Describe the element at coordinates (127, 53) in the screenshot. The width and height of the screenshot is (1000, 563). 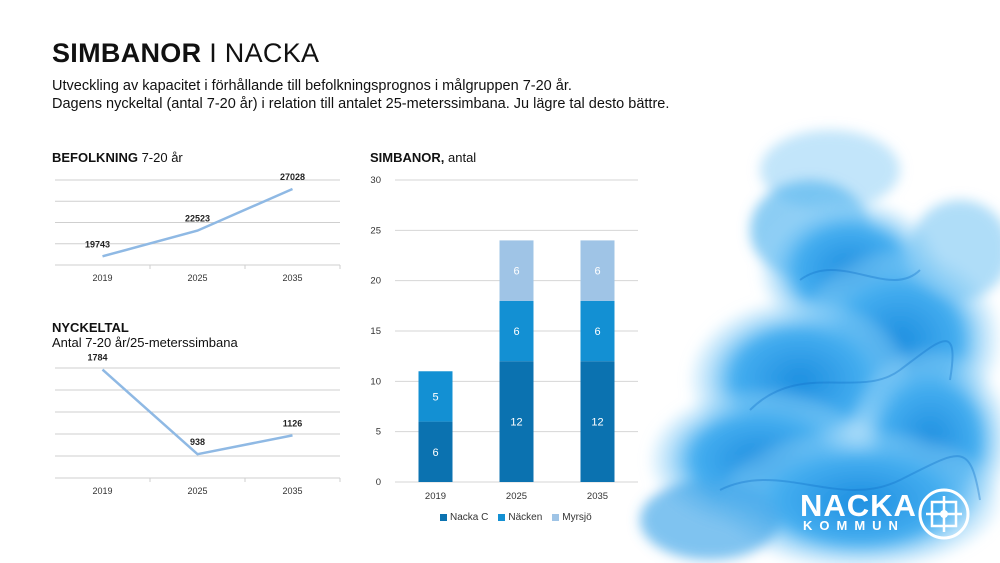
I see `page-title-bold: SIMBANOR` at that location.